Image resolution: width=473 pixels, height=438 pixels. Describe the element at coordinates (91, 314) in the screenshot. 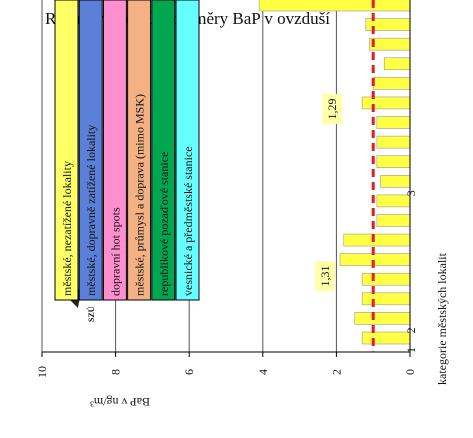

I see `logo-text: SZÚ` at that location.